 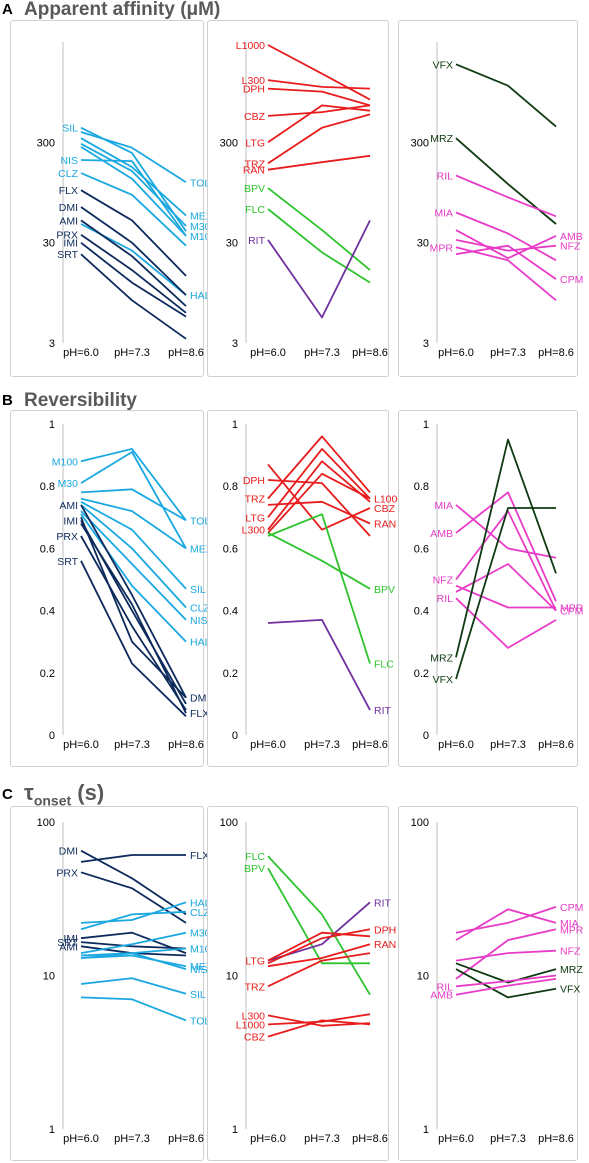 I want to click on chart-panel-c3, so click(x=488, y=983).